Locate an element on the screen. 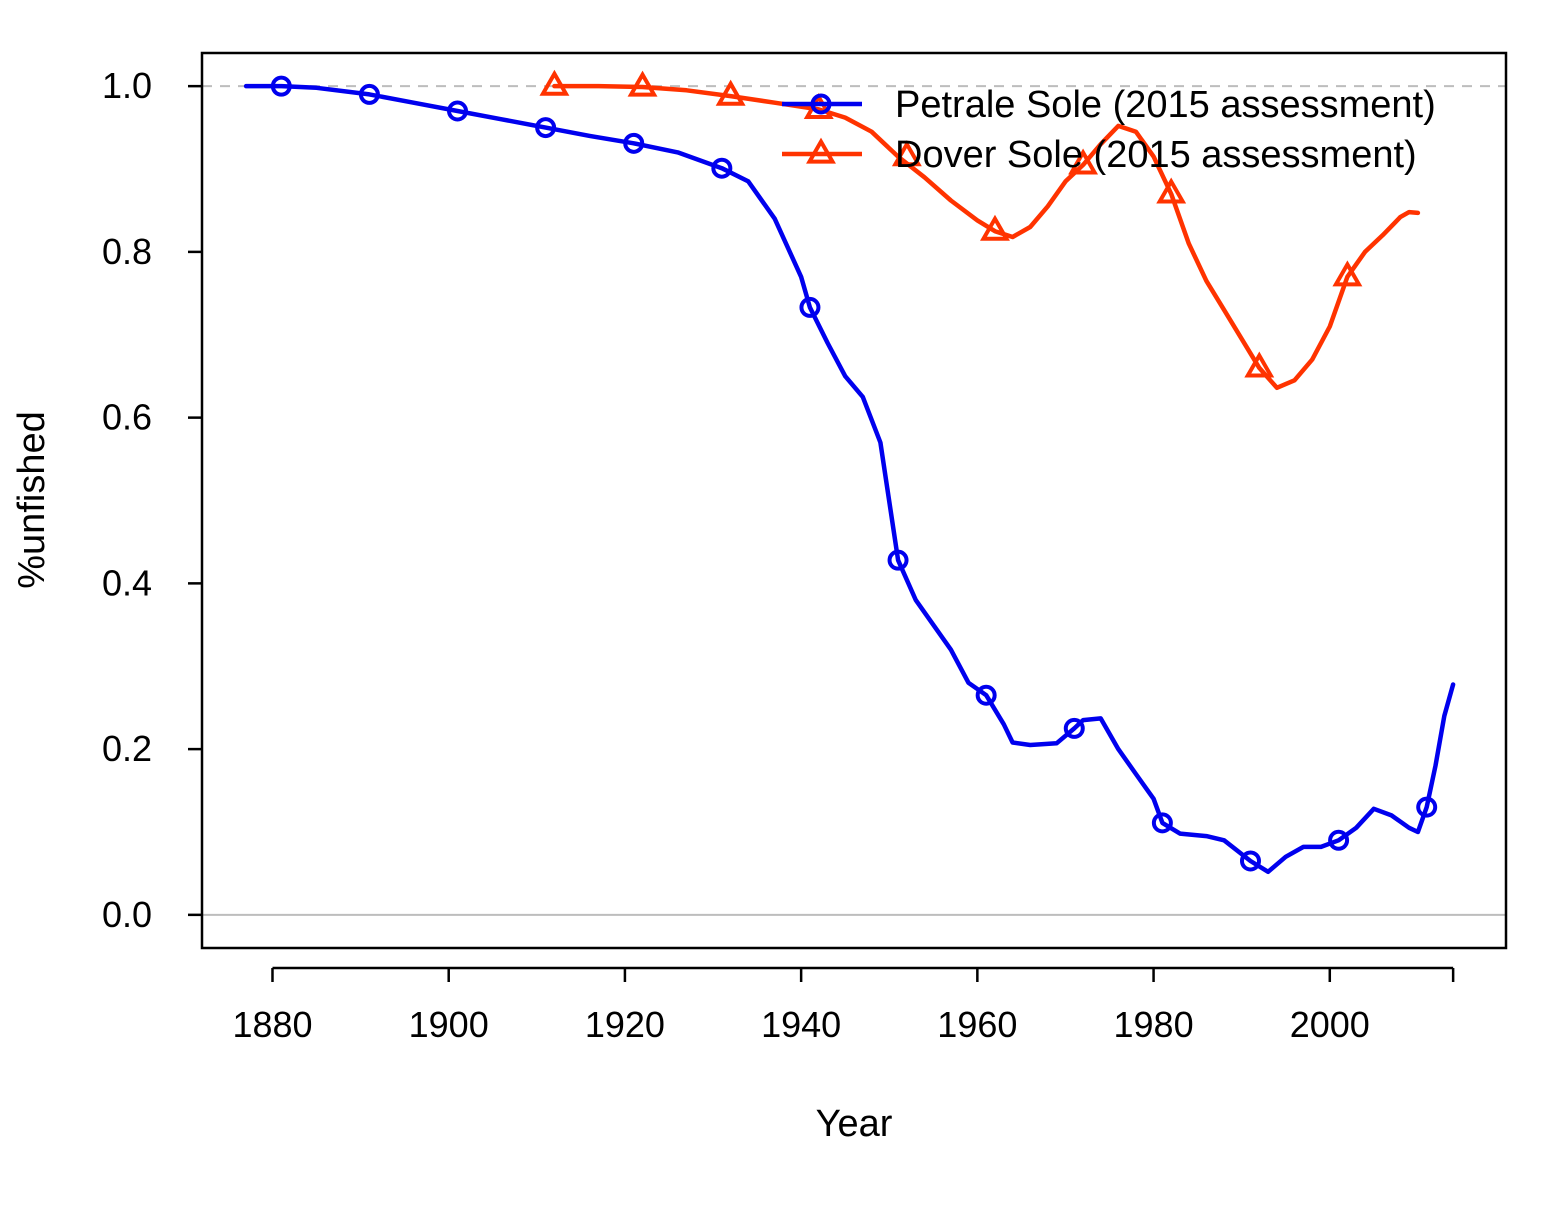 This screenshot has height=1205, width=1560. legend-label-1: Dover Sole (2015 assessment) is located at coordinates (1156, 155).